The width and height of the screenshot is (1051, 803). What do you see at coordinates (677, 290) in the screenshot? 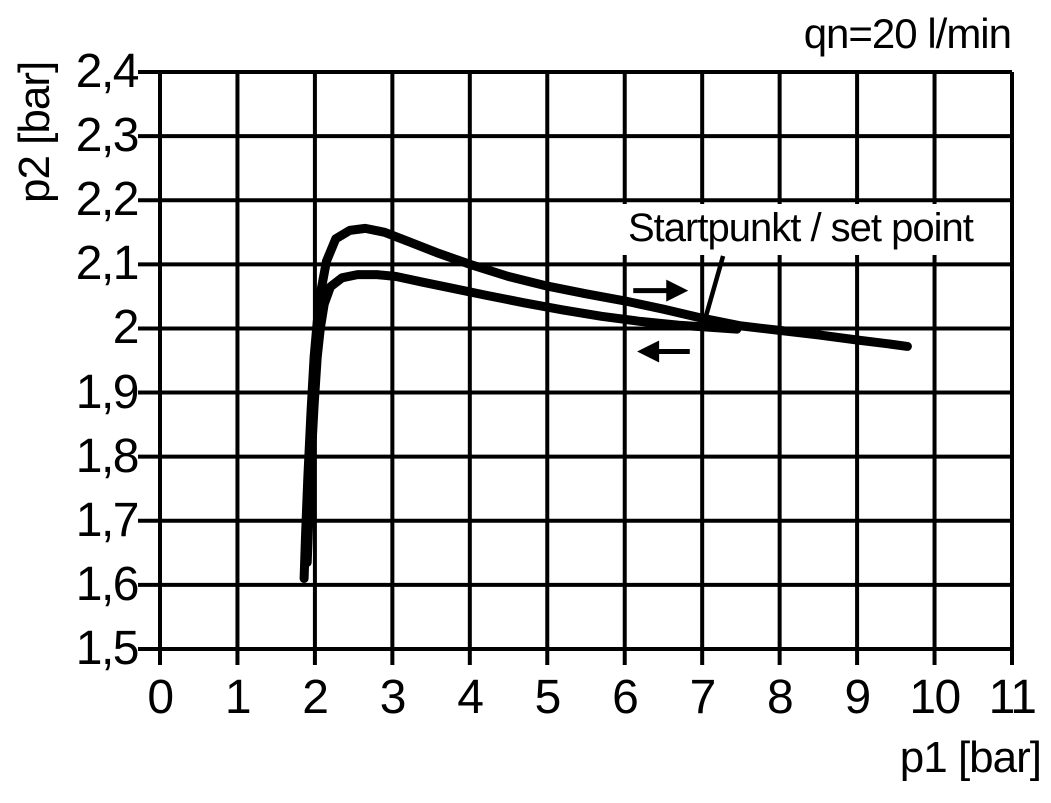
I see `forward-direction-arrow-head` at bounding box center [677, 290].